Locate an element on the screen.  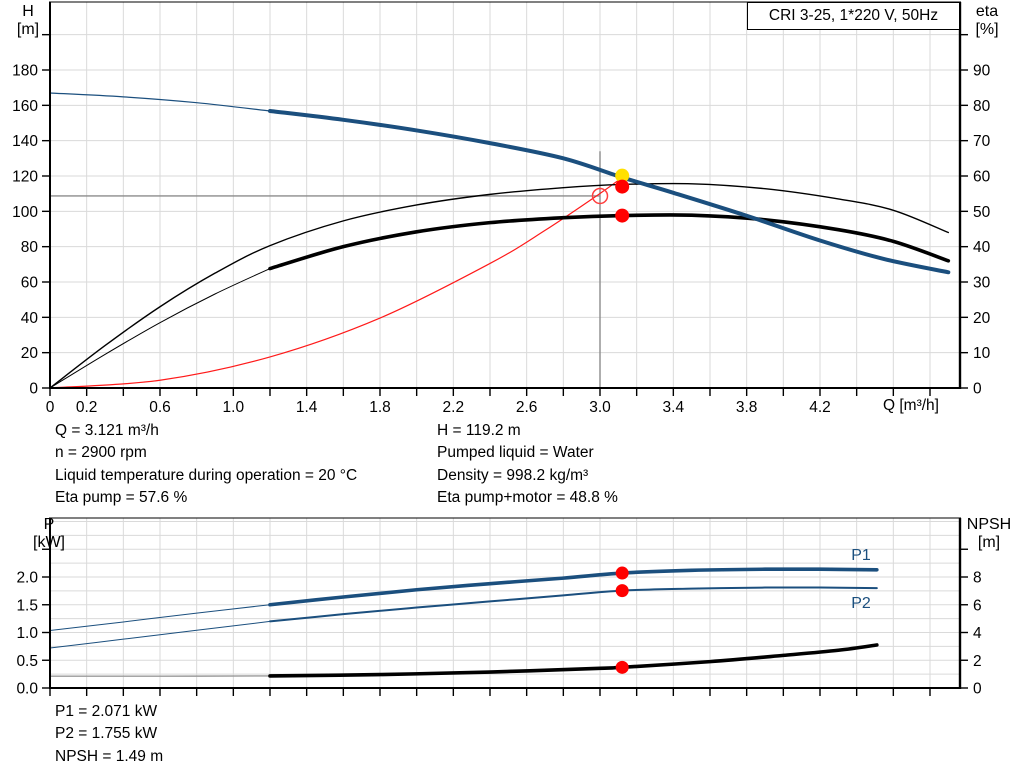
left-axis-tick-label: 60 is located at coordinates (30, 282).